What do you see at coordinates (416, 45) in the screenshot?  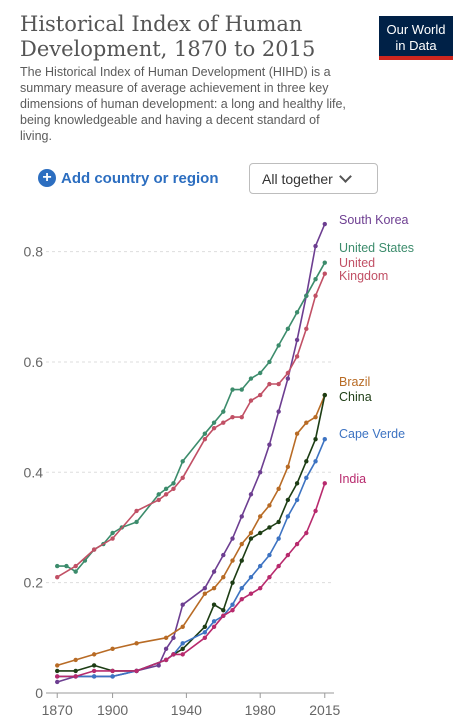 I see `logo-line-2: in Data` at bounding box center [416, 45].